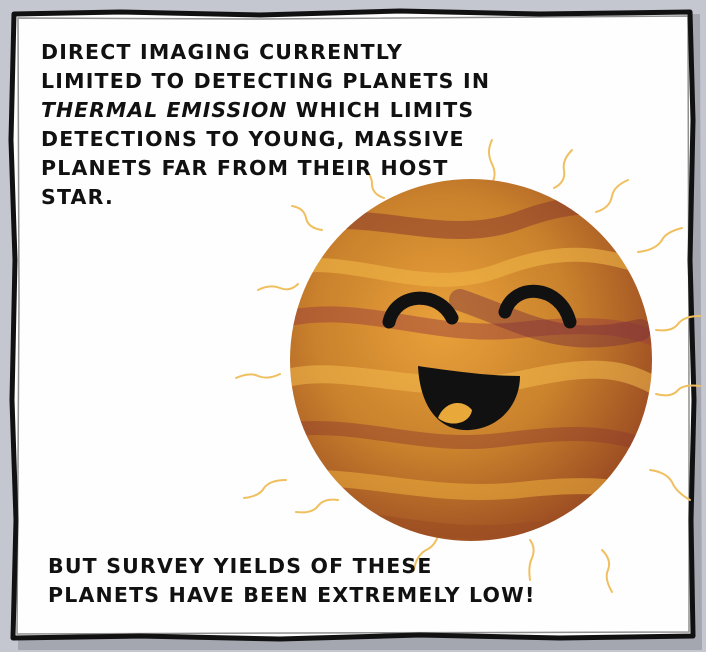  I want to click on planet-tongue, so click(455, 413).